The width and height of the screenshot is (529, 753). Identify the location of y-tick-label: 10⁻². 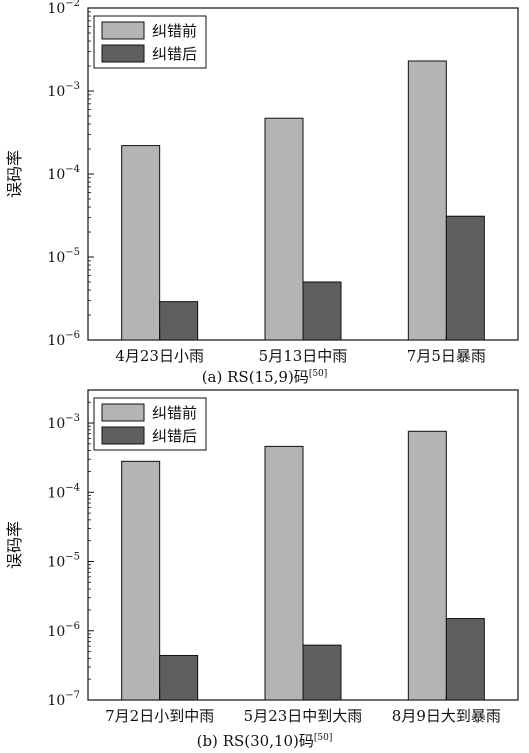
(63, 8).